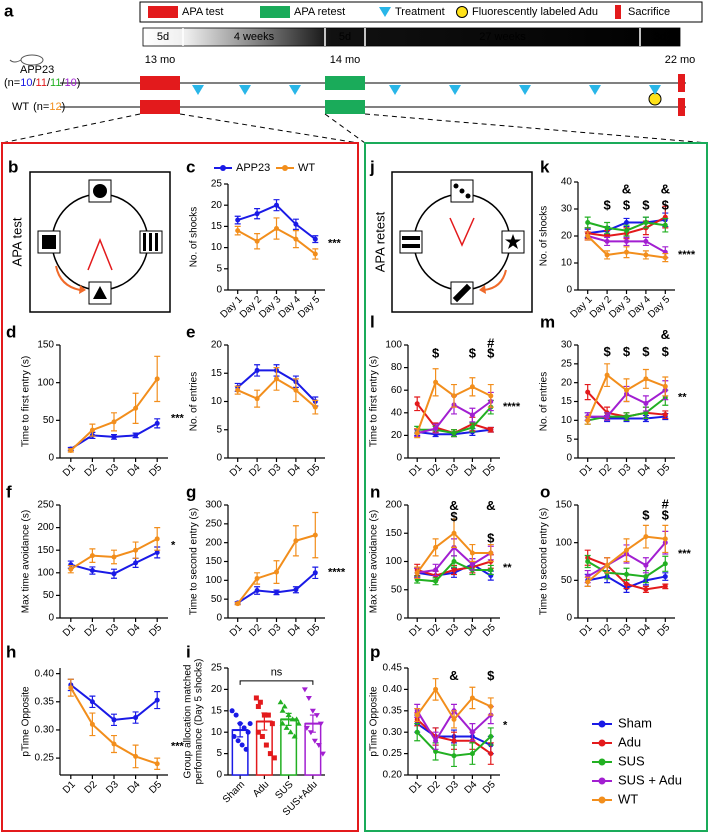 The image size is (711, 834). Describe the element at coordinates (217, 226) in the screenshot. I see `y-tick-label: 15` at that location.